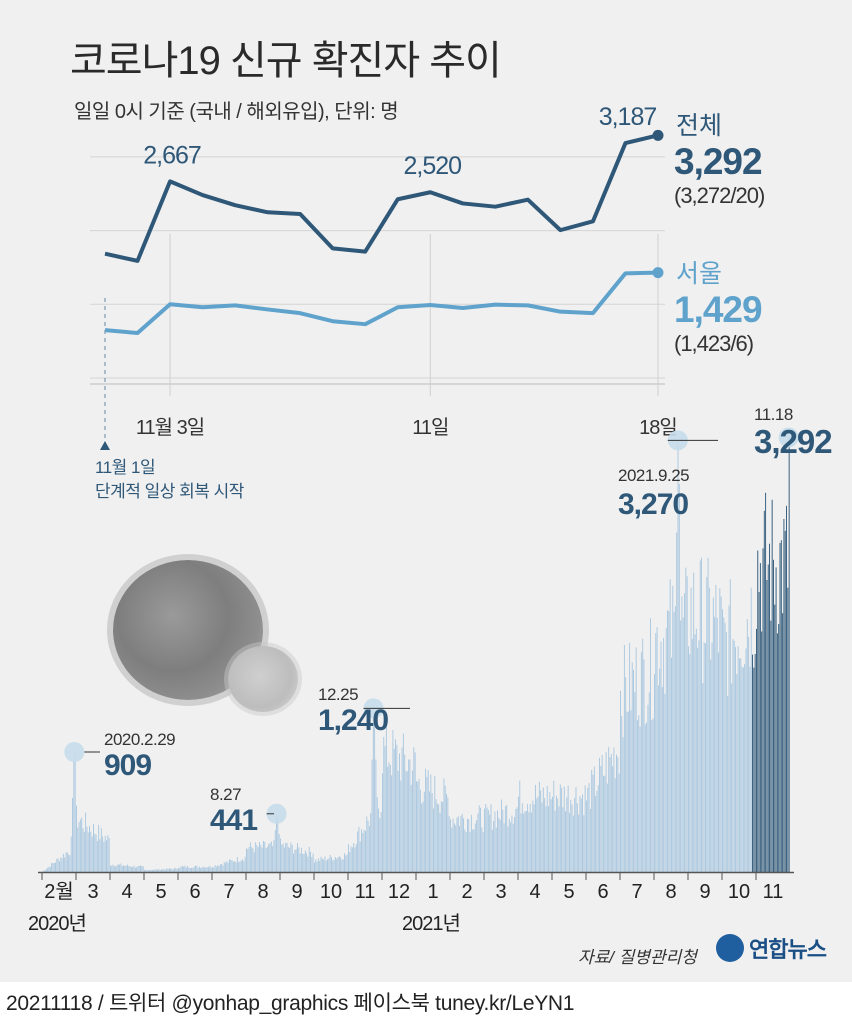 The image size is (852, 1024). What do you see at coordinates (125, 467) in the screenshot?
I see `annotation-date: 11월 1일` at bounding box center [125, 467].